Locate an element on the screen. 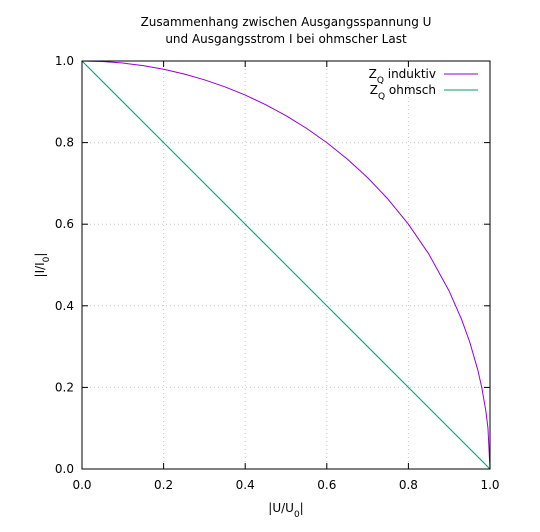 This screenshot has height=532, width=540. y-axis-label: |I/I0| is located at coordinates (42, 265).